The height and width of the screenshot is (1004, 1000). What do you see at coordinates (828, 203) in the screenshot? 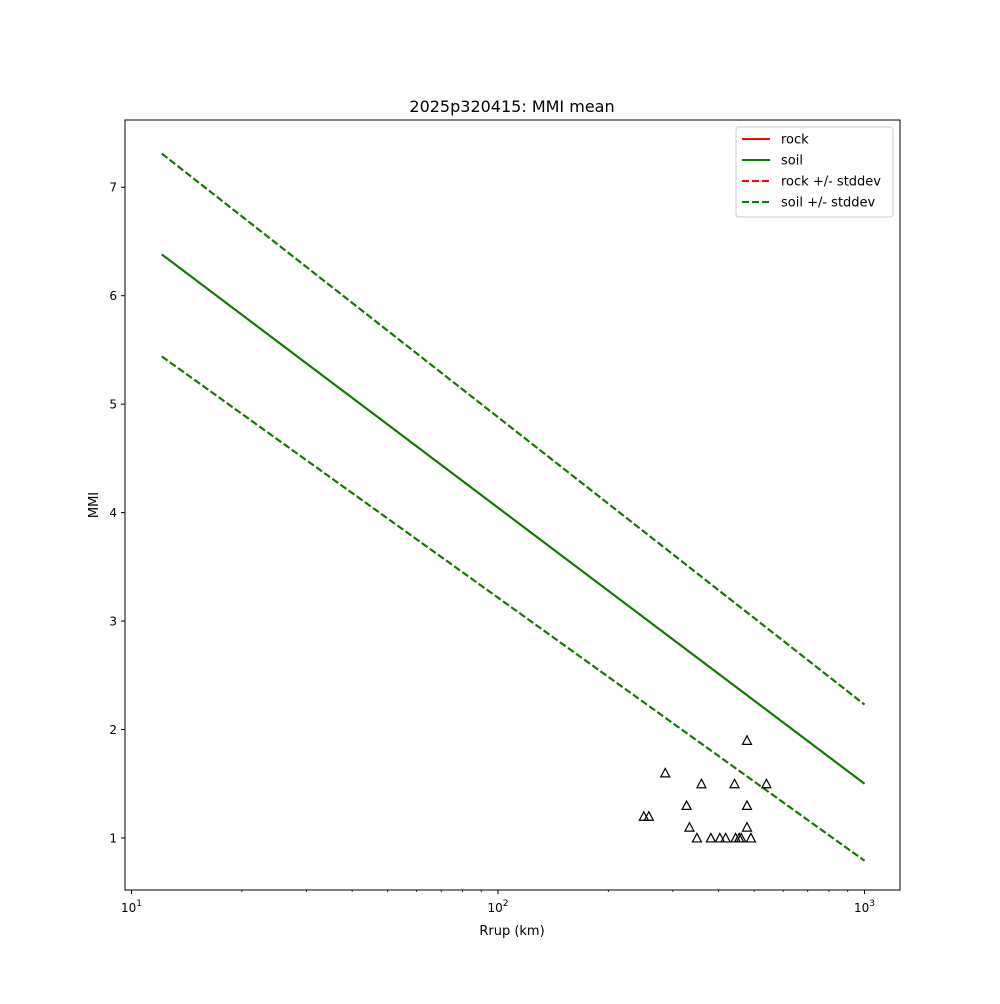
I see `legend-label: soil +/- stddev` at bounding box center [828, 203].